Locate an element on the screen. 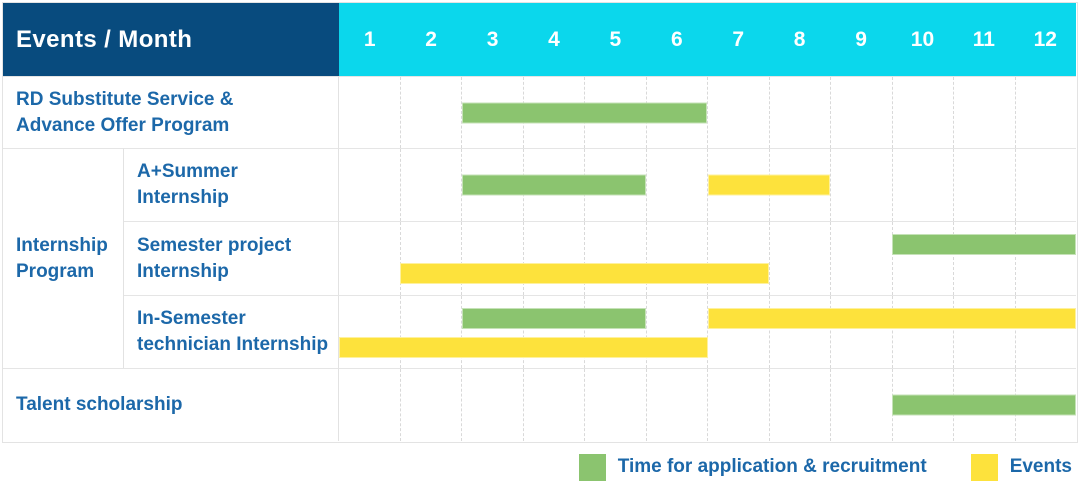 The image size is (1080, 494). legend-swatch-application_recruitment is located at coordinates (592, 467).